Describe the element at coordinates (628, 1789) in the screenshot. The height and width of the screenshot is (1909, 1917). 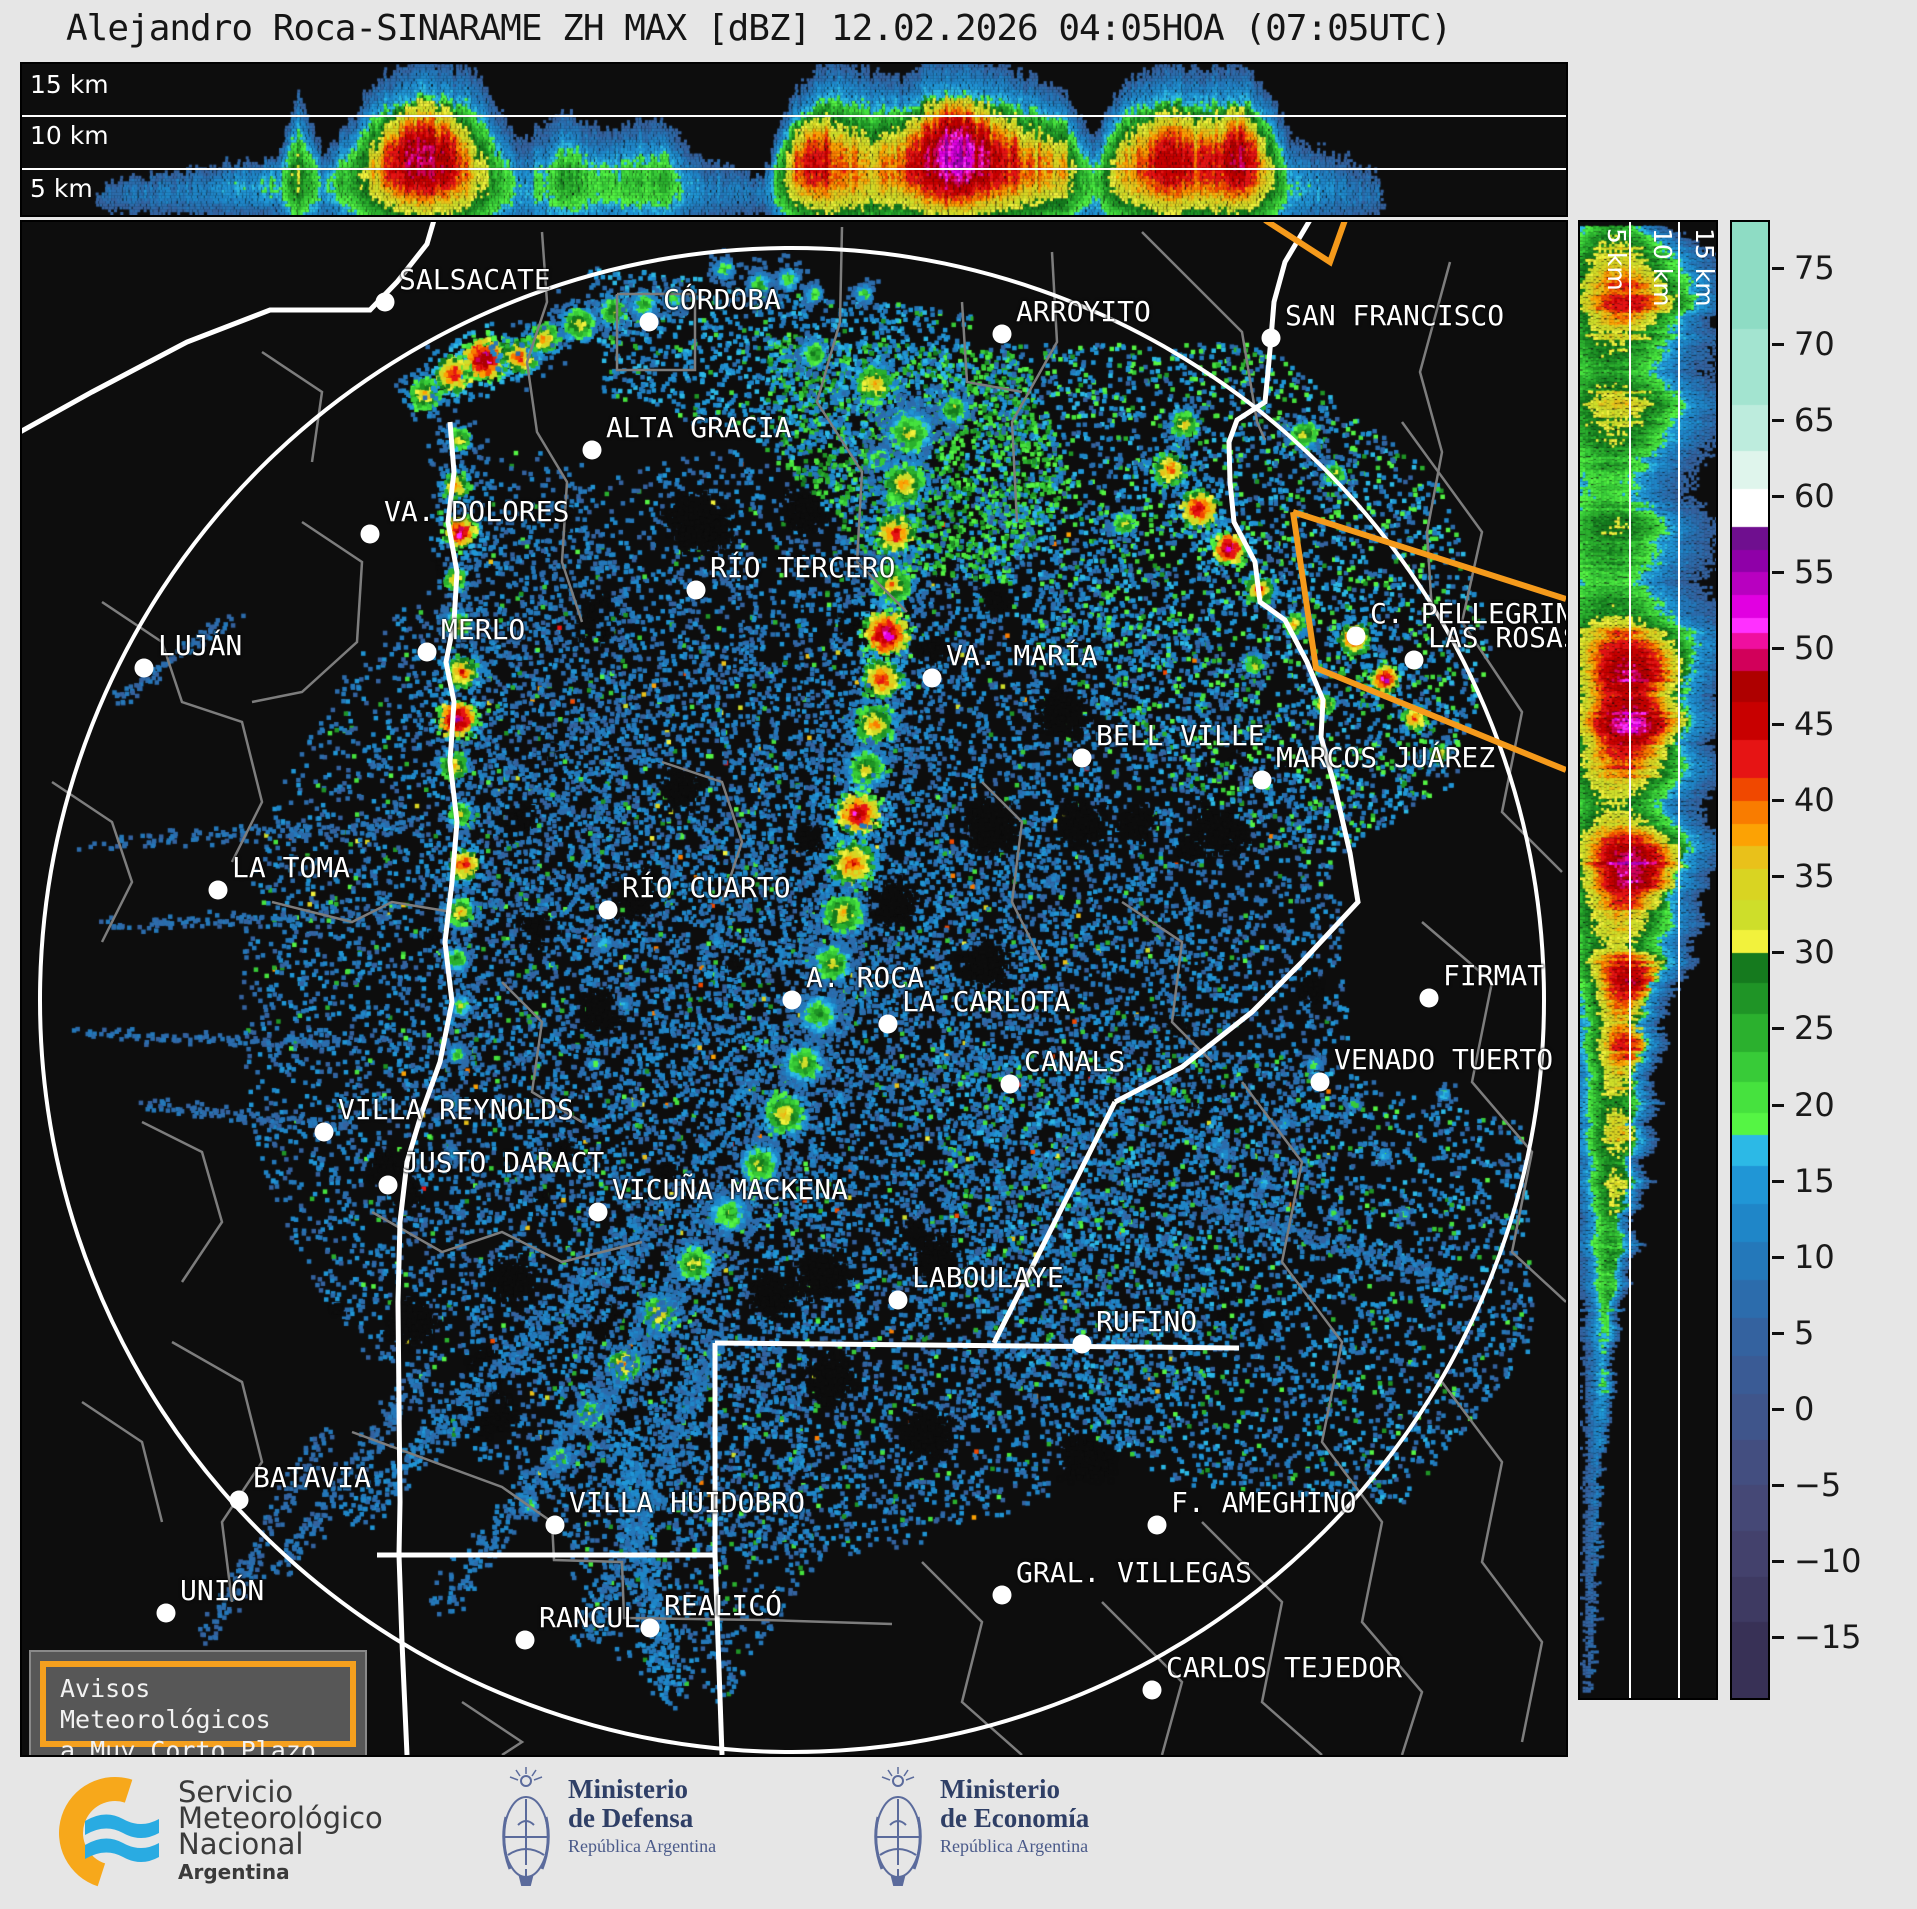
I see `defensa-name1: Ministerio` at that location.